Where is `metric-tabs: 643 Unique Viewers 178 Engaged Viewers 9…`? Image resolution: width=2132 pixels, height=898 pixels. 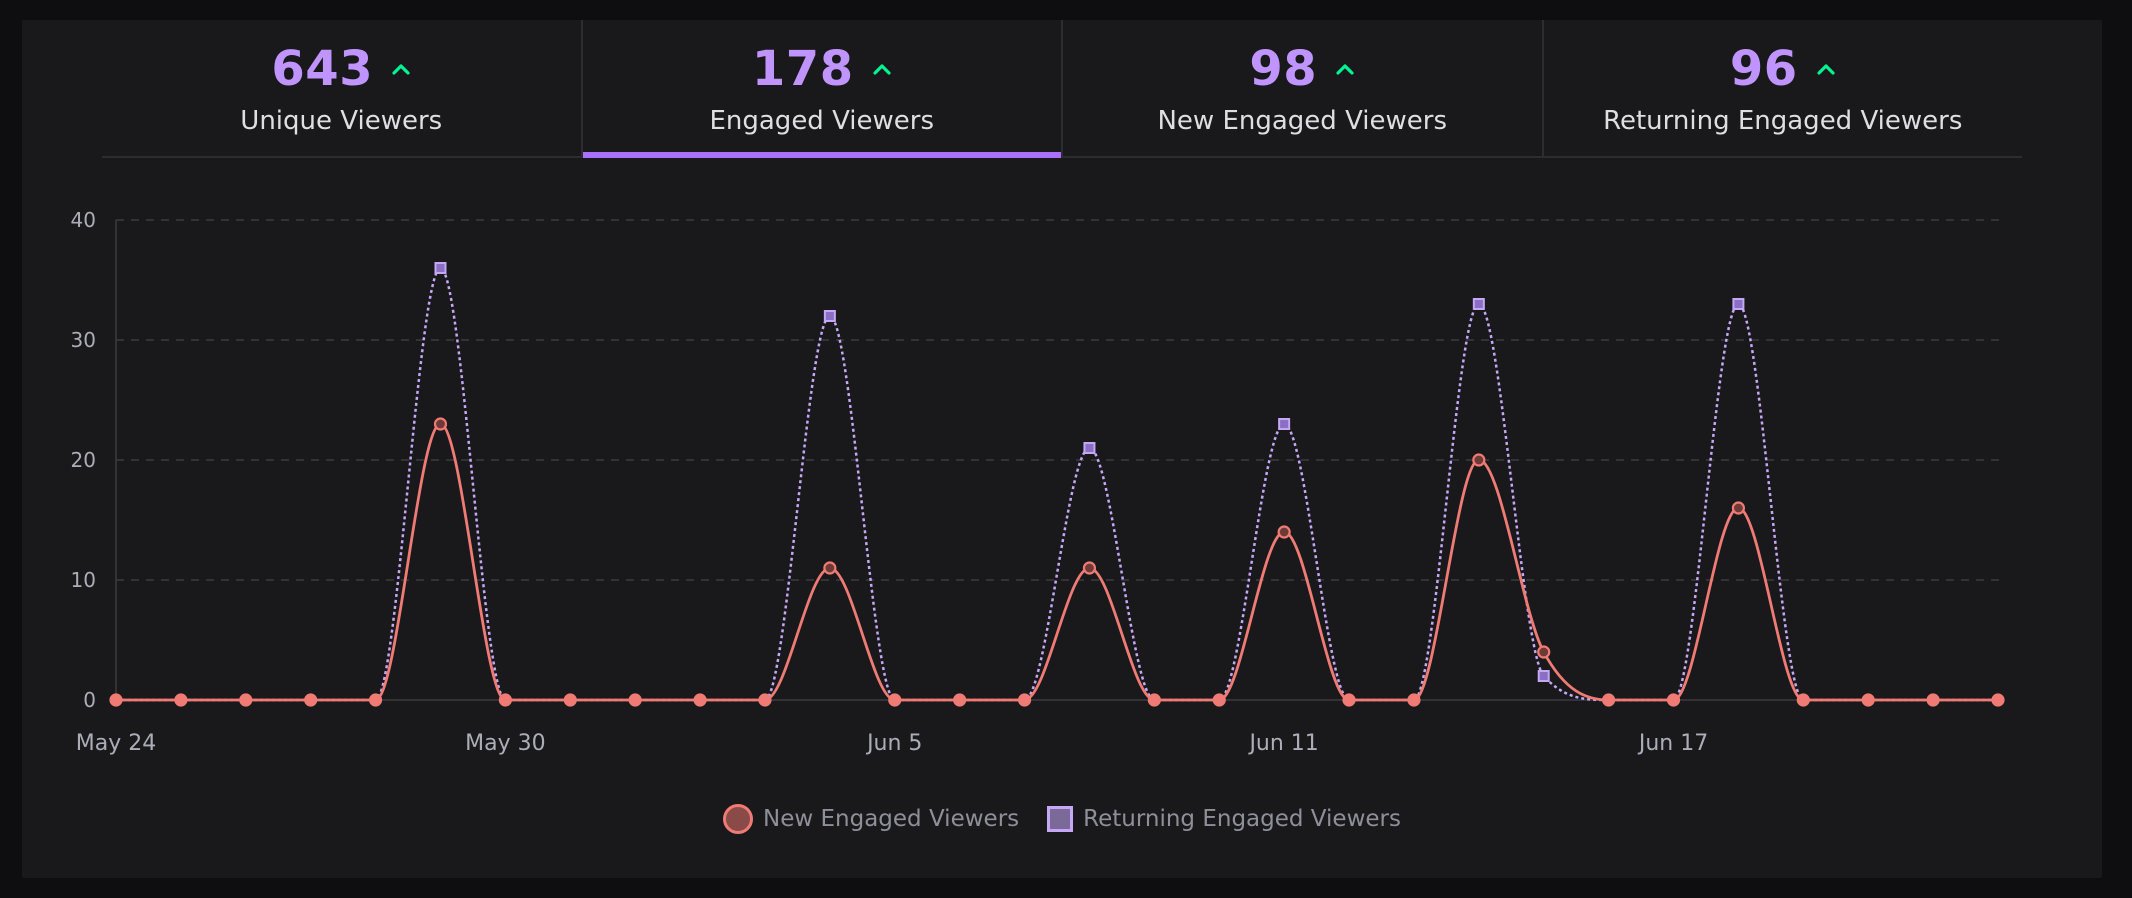 metric-tabs: 643 Unique Viewers 178 Engaged Viewers 9… is located at coordinates (1062, 89).